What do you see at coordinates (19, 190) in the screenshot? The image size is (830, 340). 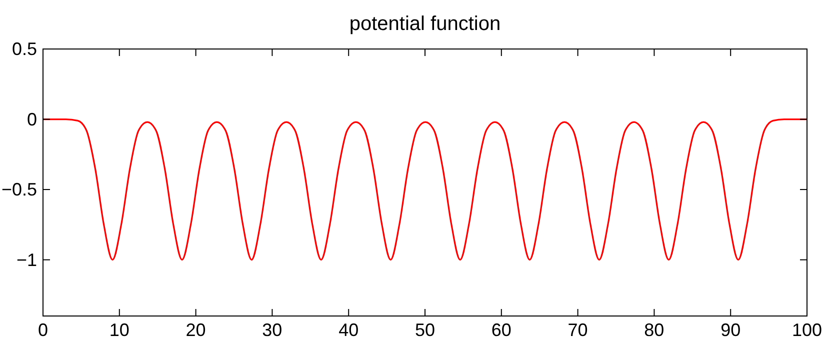 I see `y-tick-label: −0.5` at bounding box center [19, 190].